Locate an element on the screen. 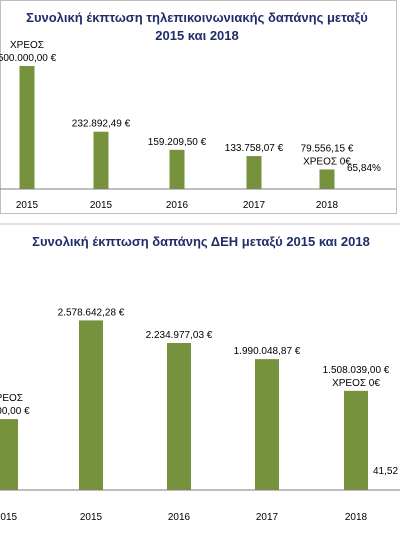  data-label: 500.000,00 € is located at coordinates (28, 58).